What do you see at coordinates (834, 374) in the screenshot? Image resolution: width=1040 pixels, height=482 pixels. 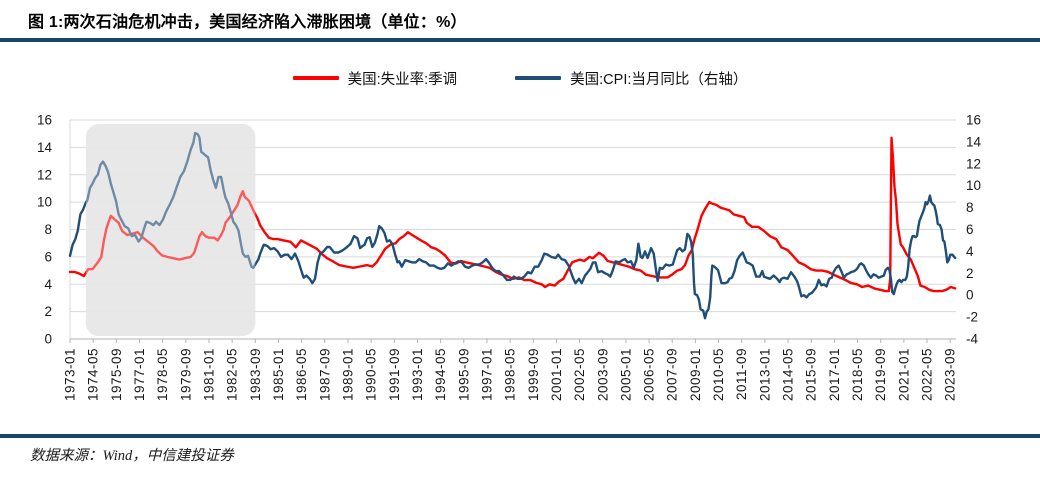 I see `x-axis-label: 2017-01` at bounding box center [834, 374].